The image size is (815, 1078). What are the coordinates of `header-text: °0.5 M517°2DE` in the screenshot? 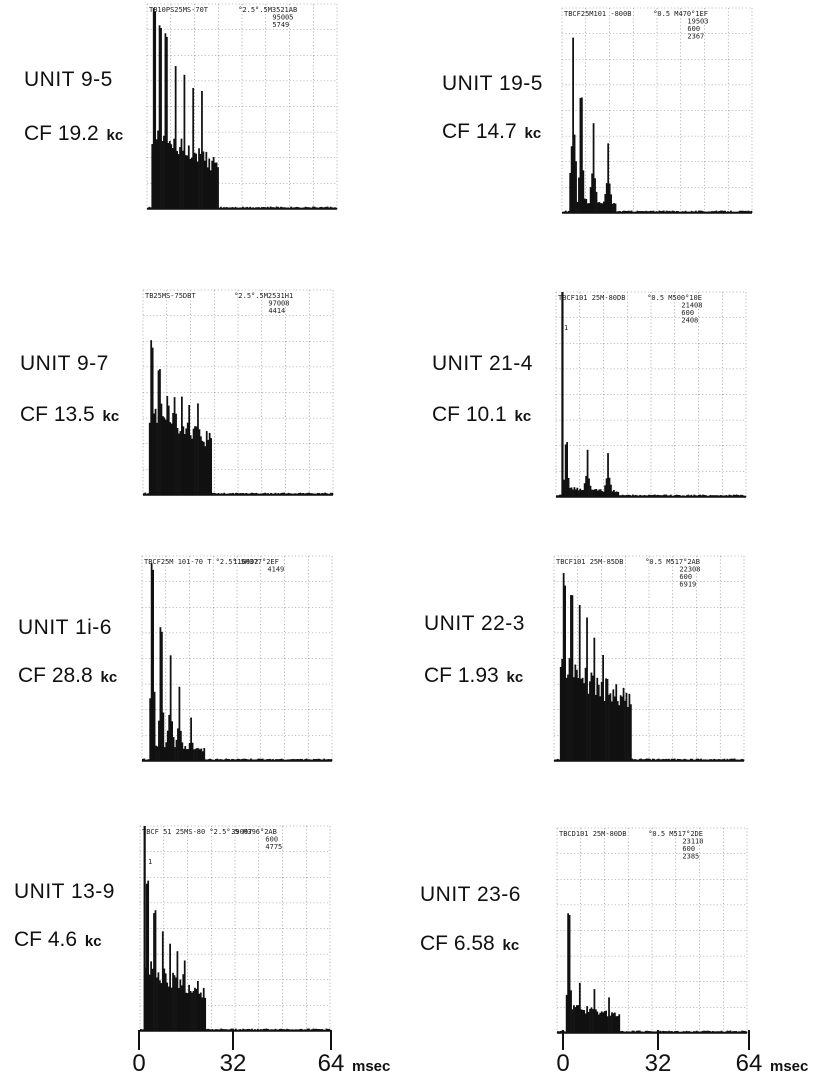 It's located at (675, 834).